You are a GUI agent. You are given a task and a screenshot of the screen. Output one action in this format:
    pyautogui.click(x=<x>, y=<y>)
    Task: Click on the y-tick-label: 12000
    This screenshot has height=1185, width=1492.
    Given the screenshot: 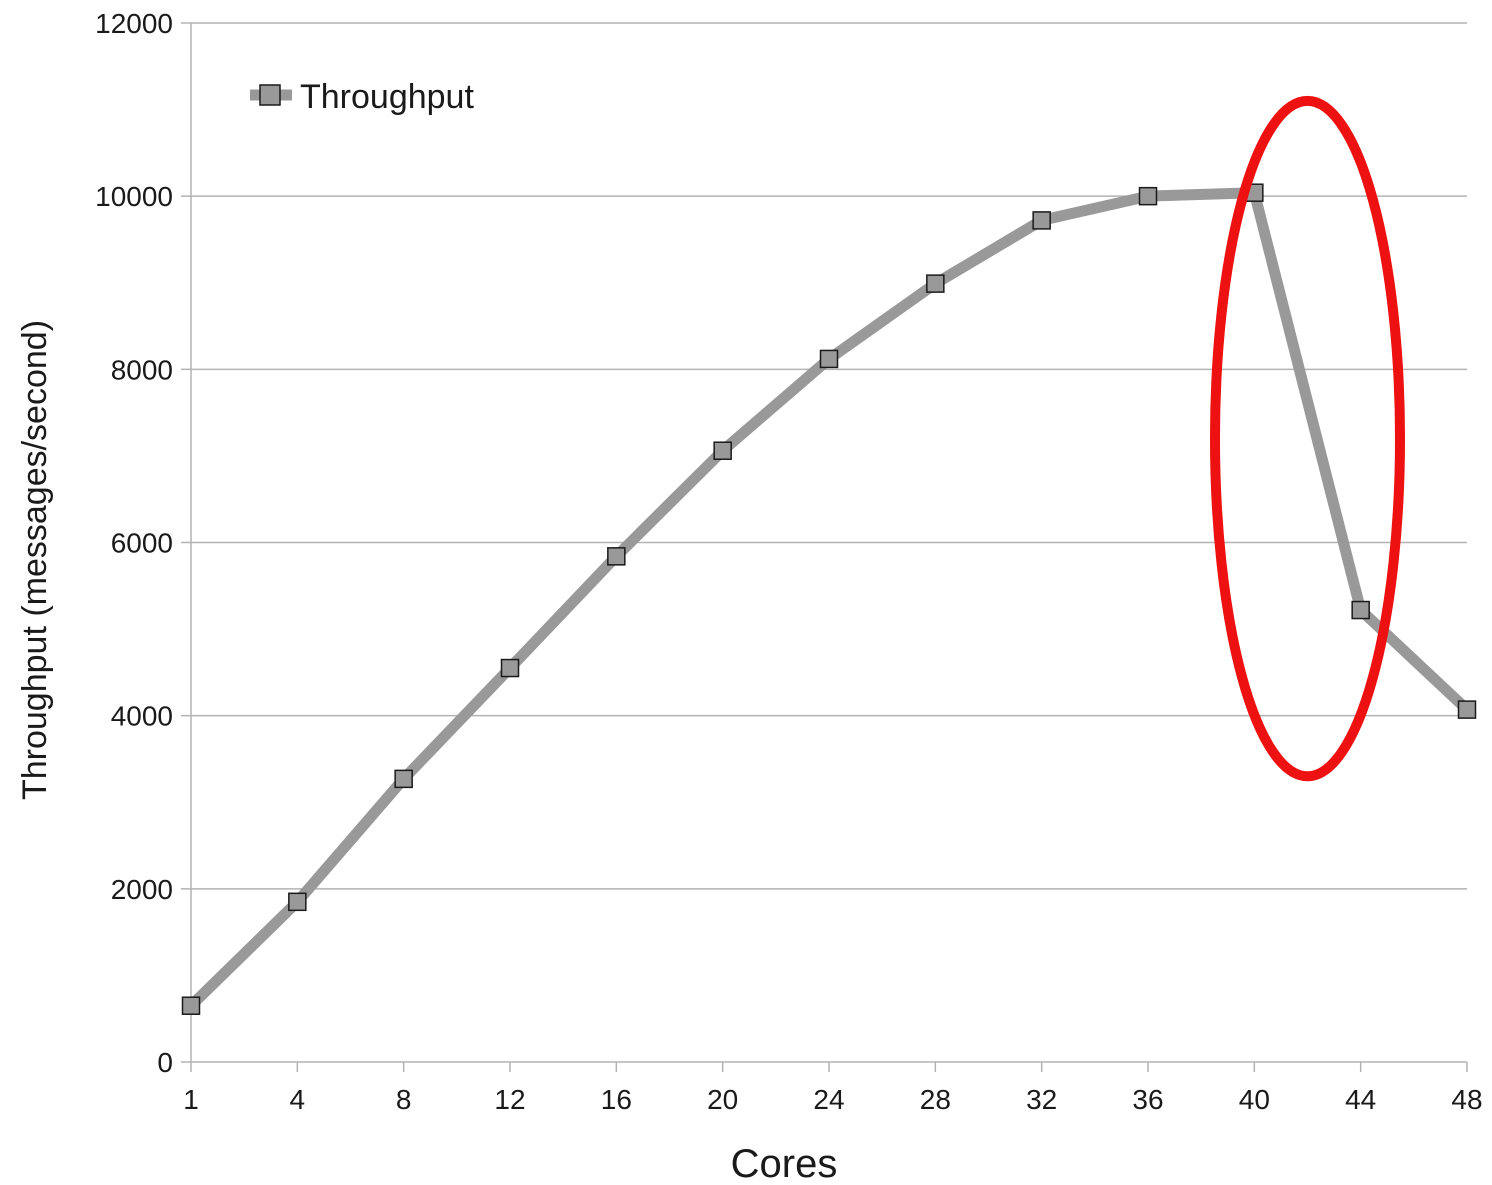 What is the action you would take?
    pyautogui.click(x=134, y=23)
    